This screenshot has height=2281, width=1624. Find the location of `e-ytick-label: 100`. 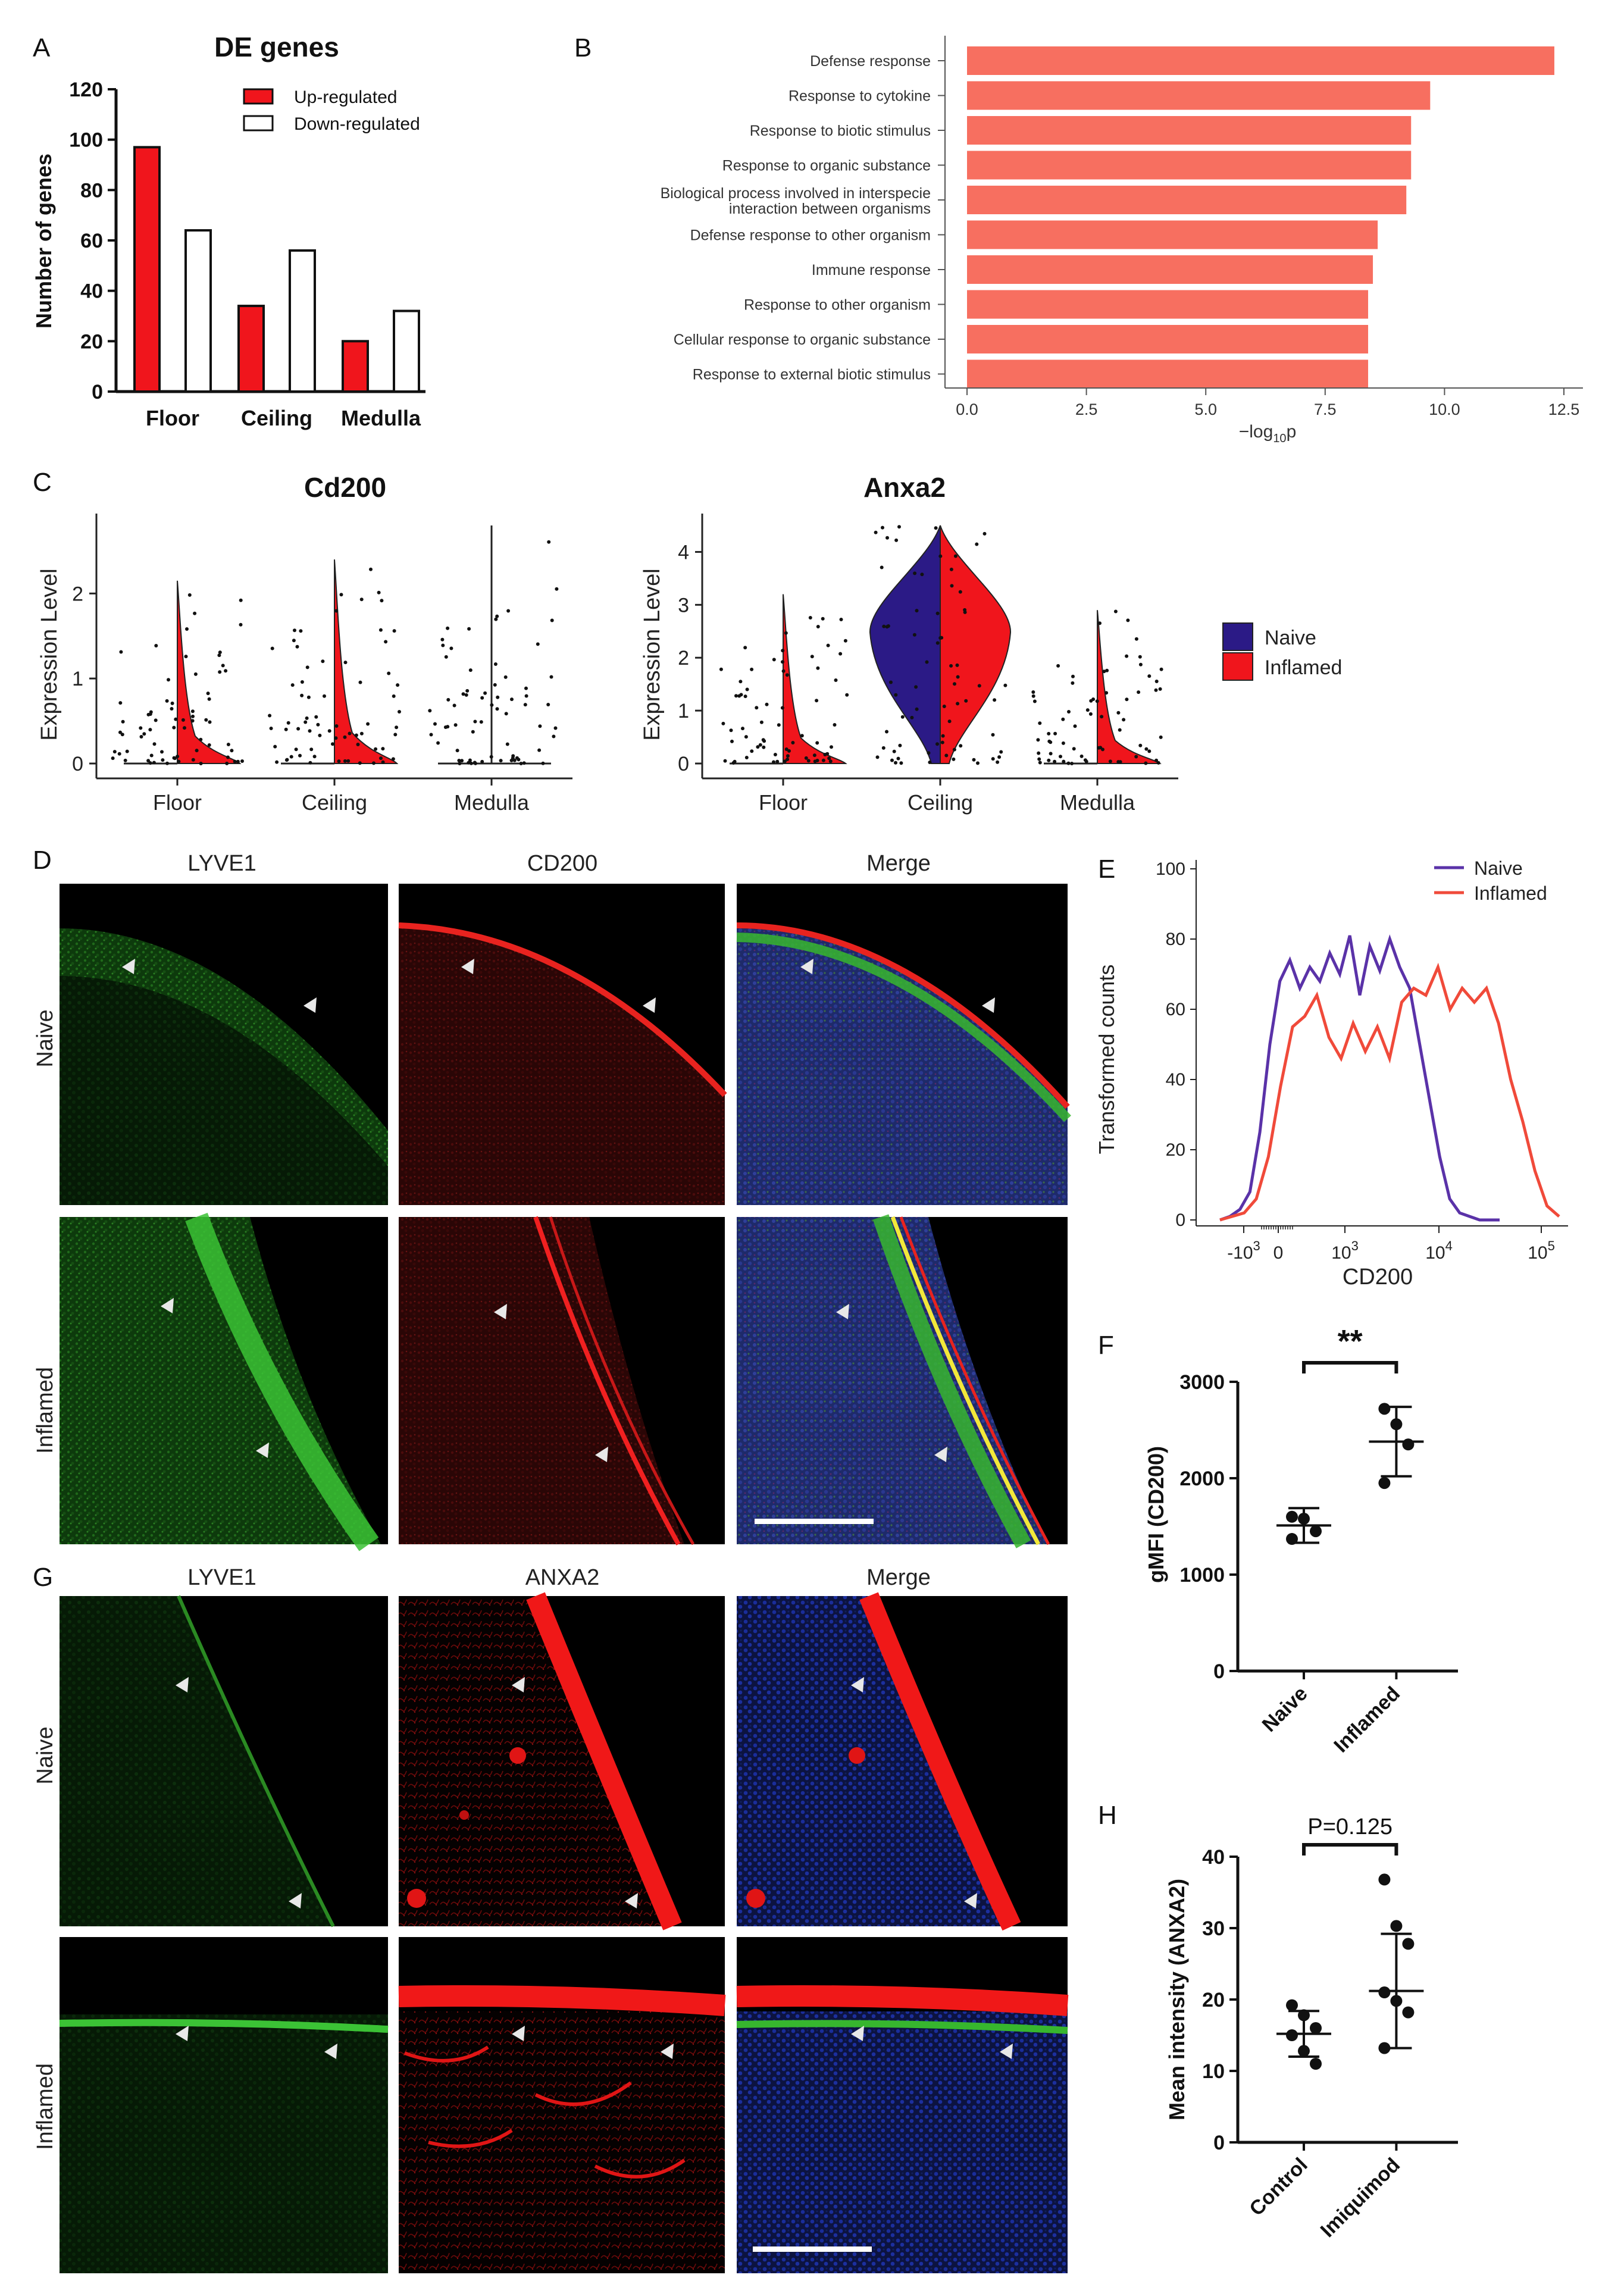

e-ytick-label: 100 is located at coordinates (1170, 869).